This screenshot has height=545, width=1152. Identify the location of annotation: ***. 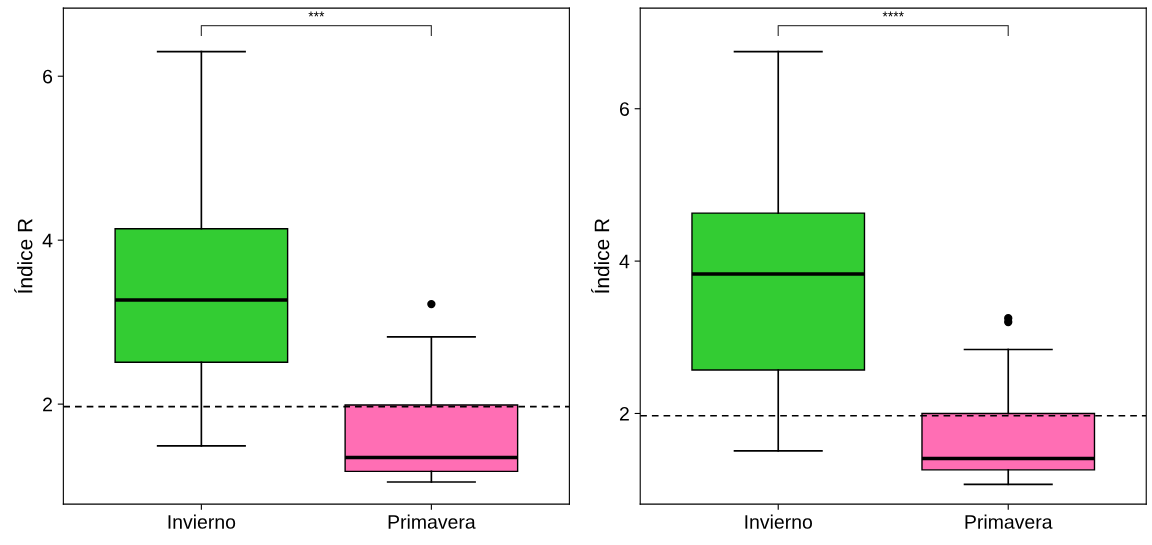
(316, 14).